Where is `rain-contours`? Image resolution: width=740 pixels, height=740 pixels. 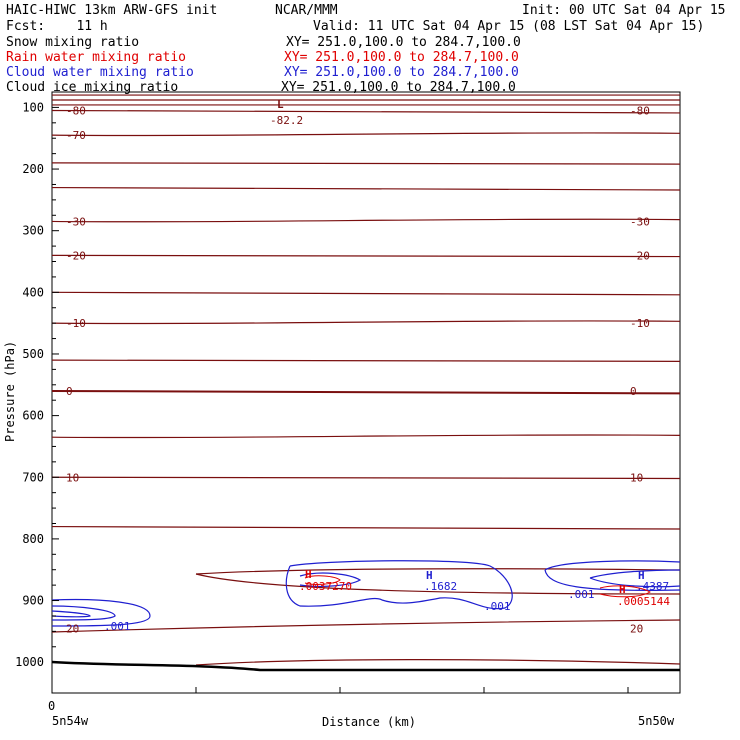
rain-contours is located at coordinates (477, 586).